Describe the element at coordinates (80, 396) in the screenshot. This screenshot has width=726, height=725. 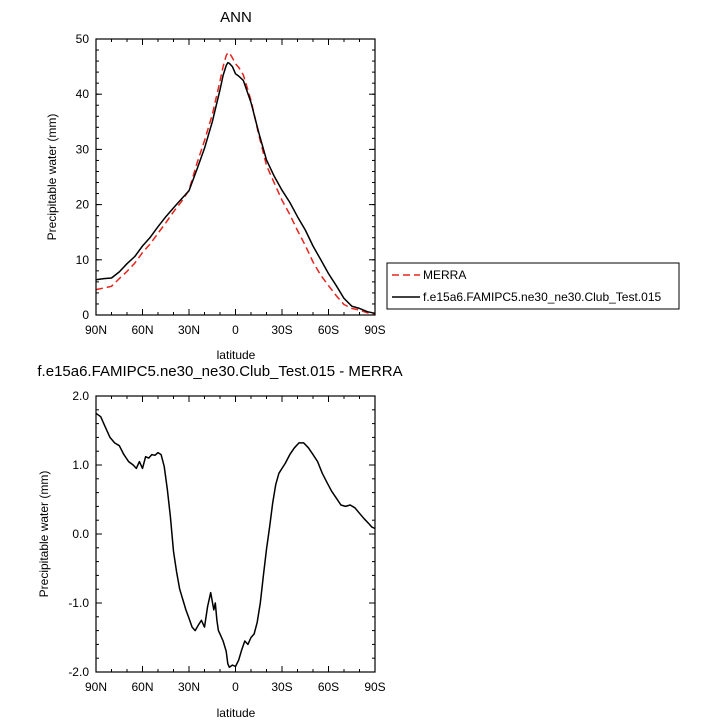
I see `y-tick-label-1-4: 2.0` at that location.